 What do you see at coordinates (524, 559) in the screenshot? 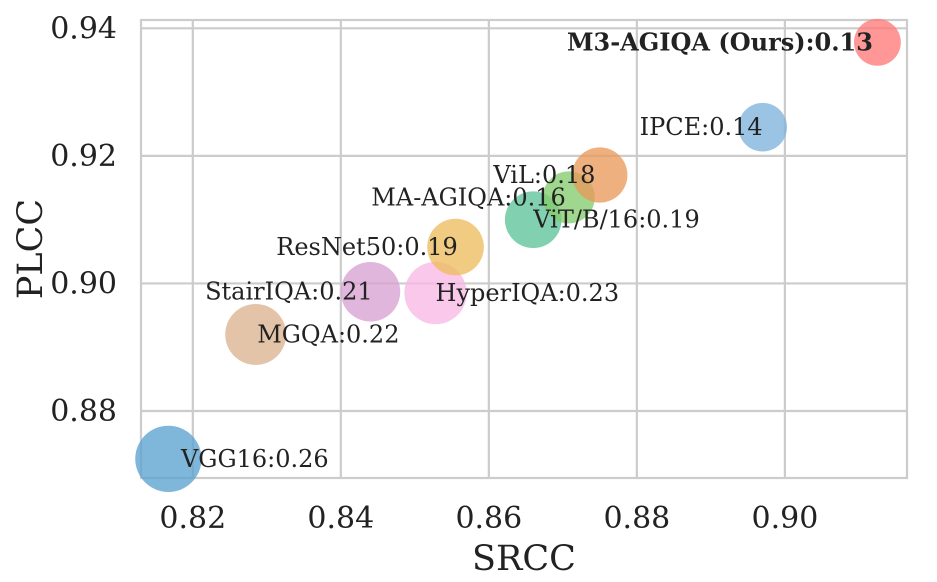
I see `x-axis-title: SRCC` at bounding box center [524, 559].